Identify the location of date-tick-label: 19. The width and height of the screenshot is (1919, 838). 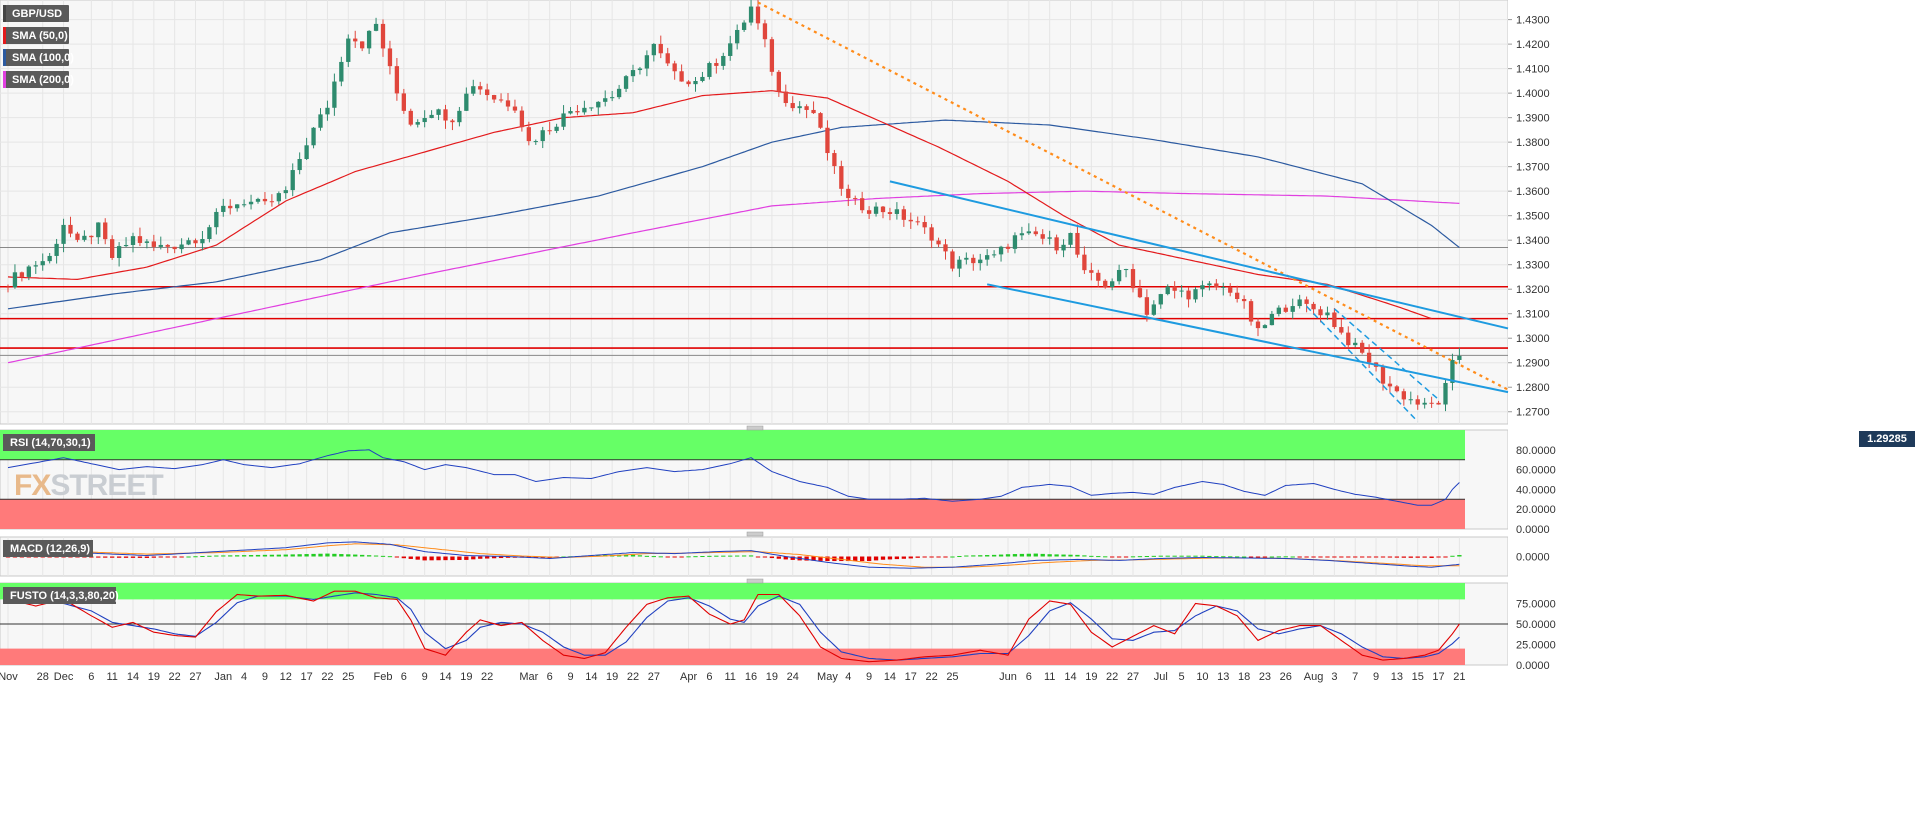
(1091, 677).